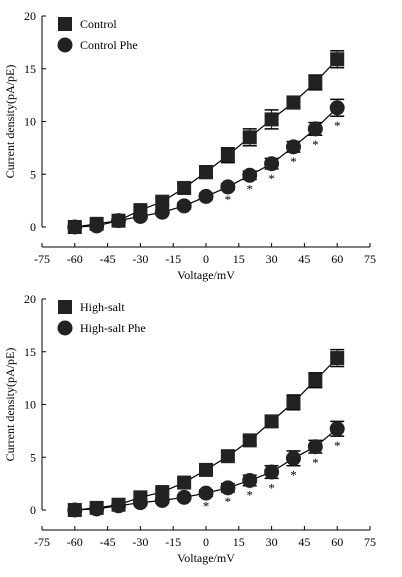 The height and width of the screenshot is (577, 402). Describe the element at coordinates (98, 24) in the screenshot. I see `legend-label: Control` at that location.